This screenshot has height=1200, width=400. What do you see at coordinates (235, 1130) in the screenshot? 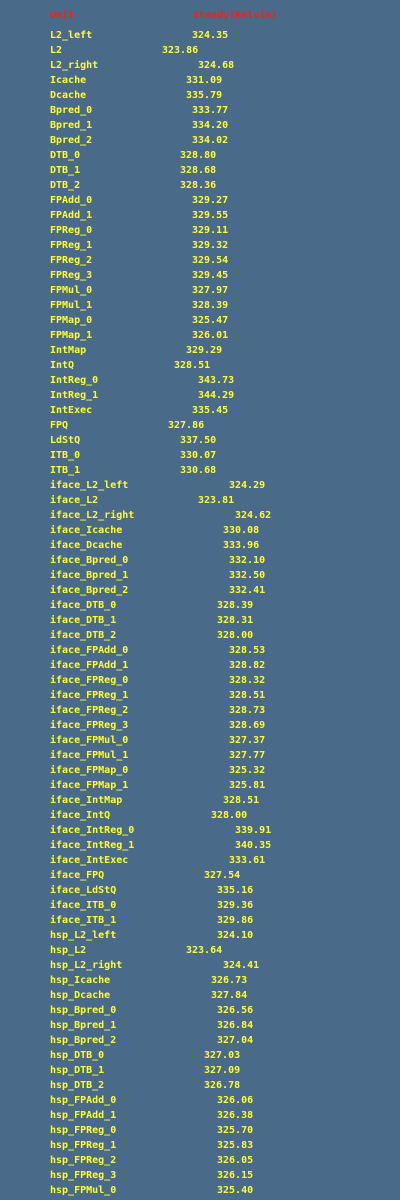
I see `steady-temperature-value: 325.70` at bounding box center [235, 1130].